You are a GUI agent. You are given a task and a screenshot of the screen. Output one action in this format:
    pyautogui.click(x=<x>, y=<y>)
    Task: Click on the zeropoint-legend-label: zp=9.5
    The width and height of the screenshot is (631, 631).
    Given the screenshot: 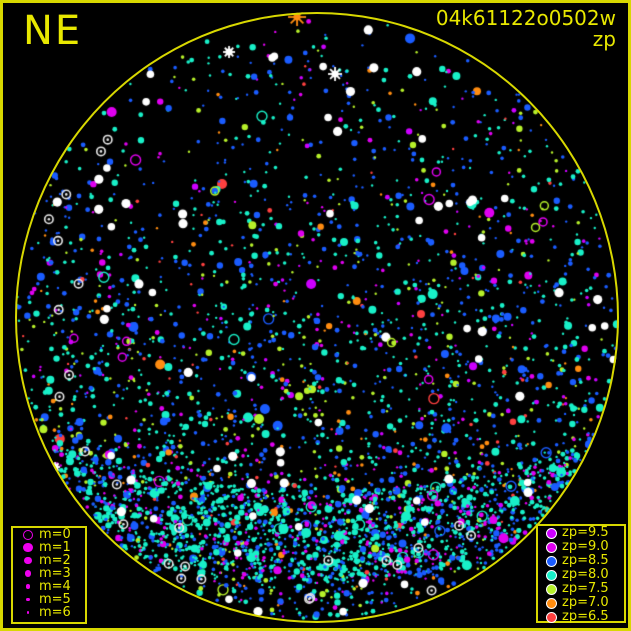 What is the action you would take?
    pyautogui.click(x=585, y=532)
    